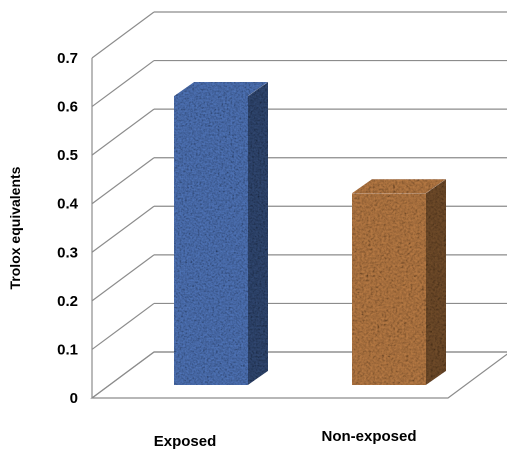 This screenshot has width=507, height=453. Describe the element at coordinates (67, 301) in the screenshot. I see `y-tick-label: 0.2` at that location.